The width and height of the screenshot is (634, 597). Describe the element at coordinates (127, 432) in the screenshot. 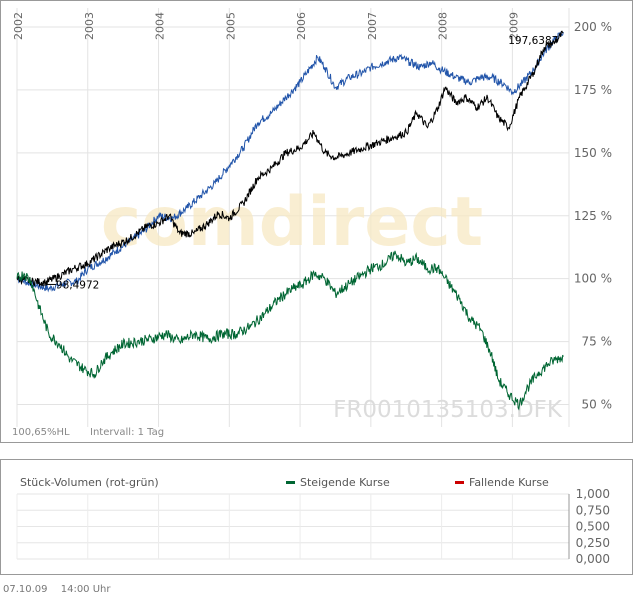

I see `interval-label: Intervall: 1 Tag` at that location.